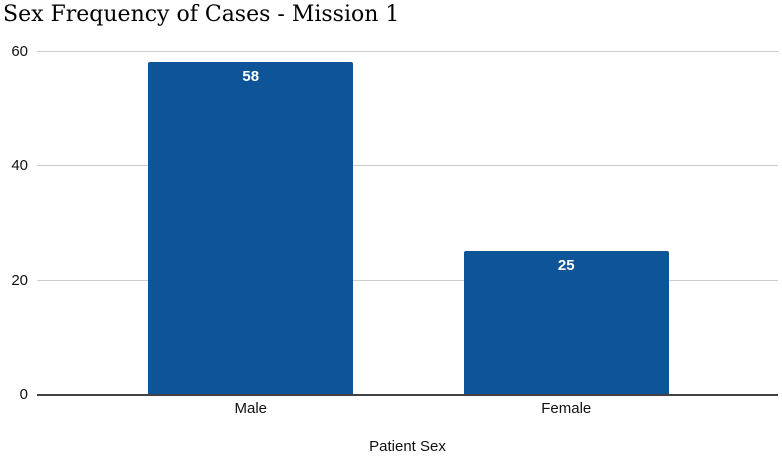 This screenshot has height=461, width=782. I want to click on x-category-label-male: Male, so click(250, 408).